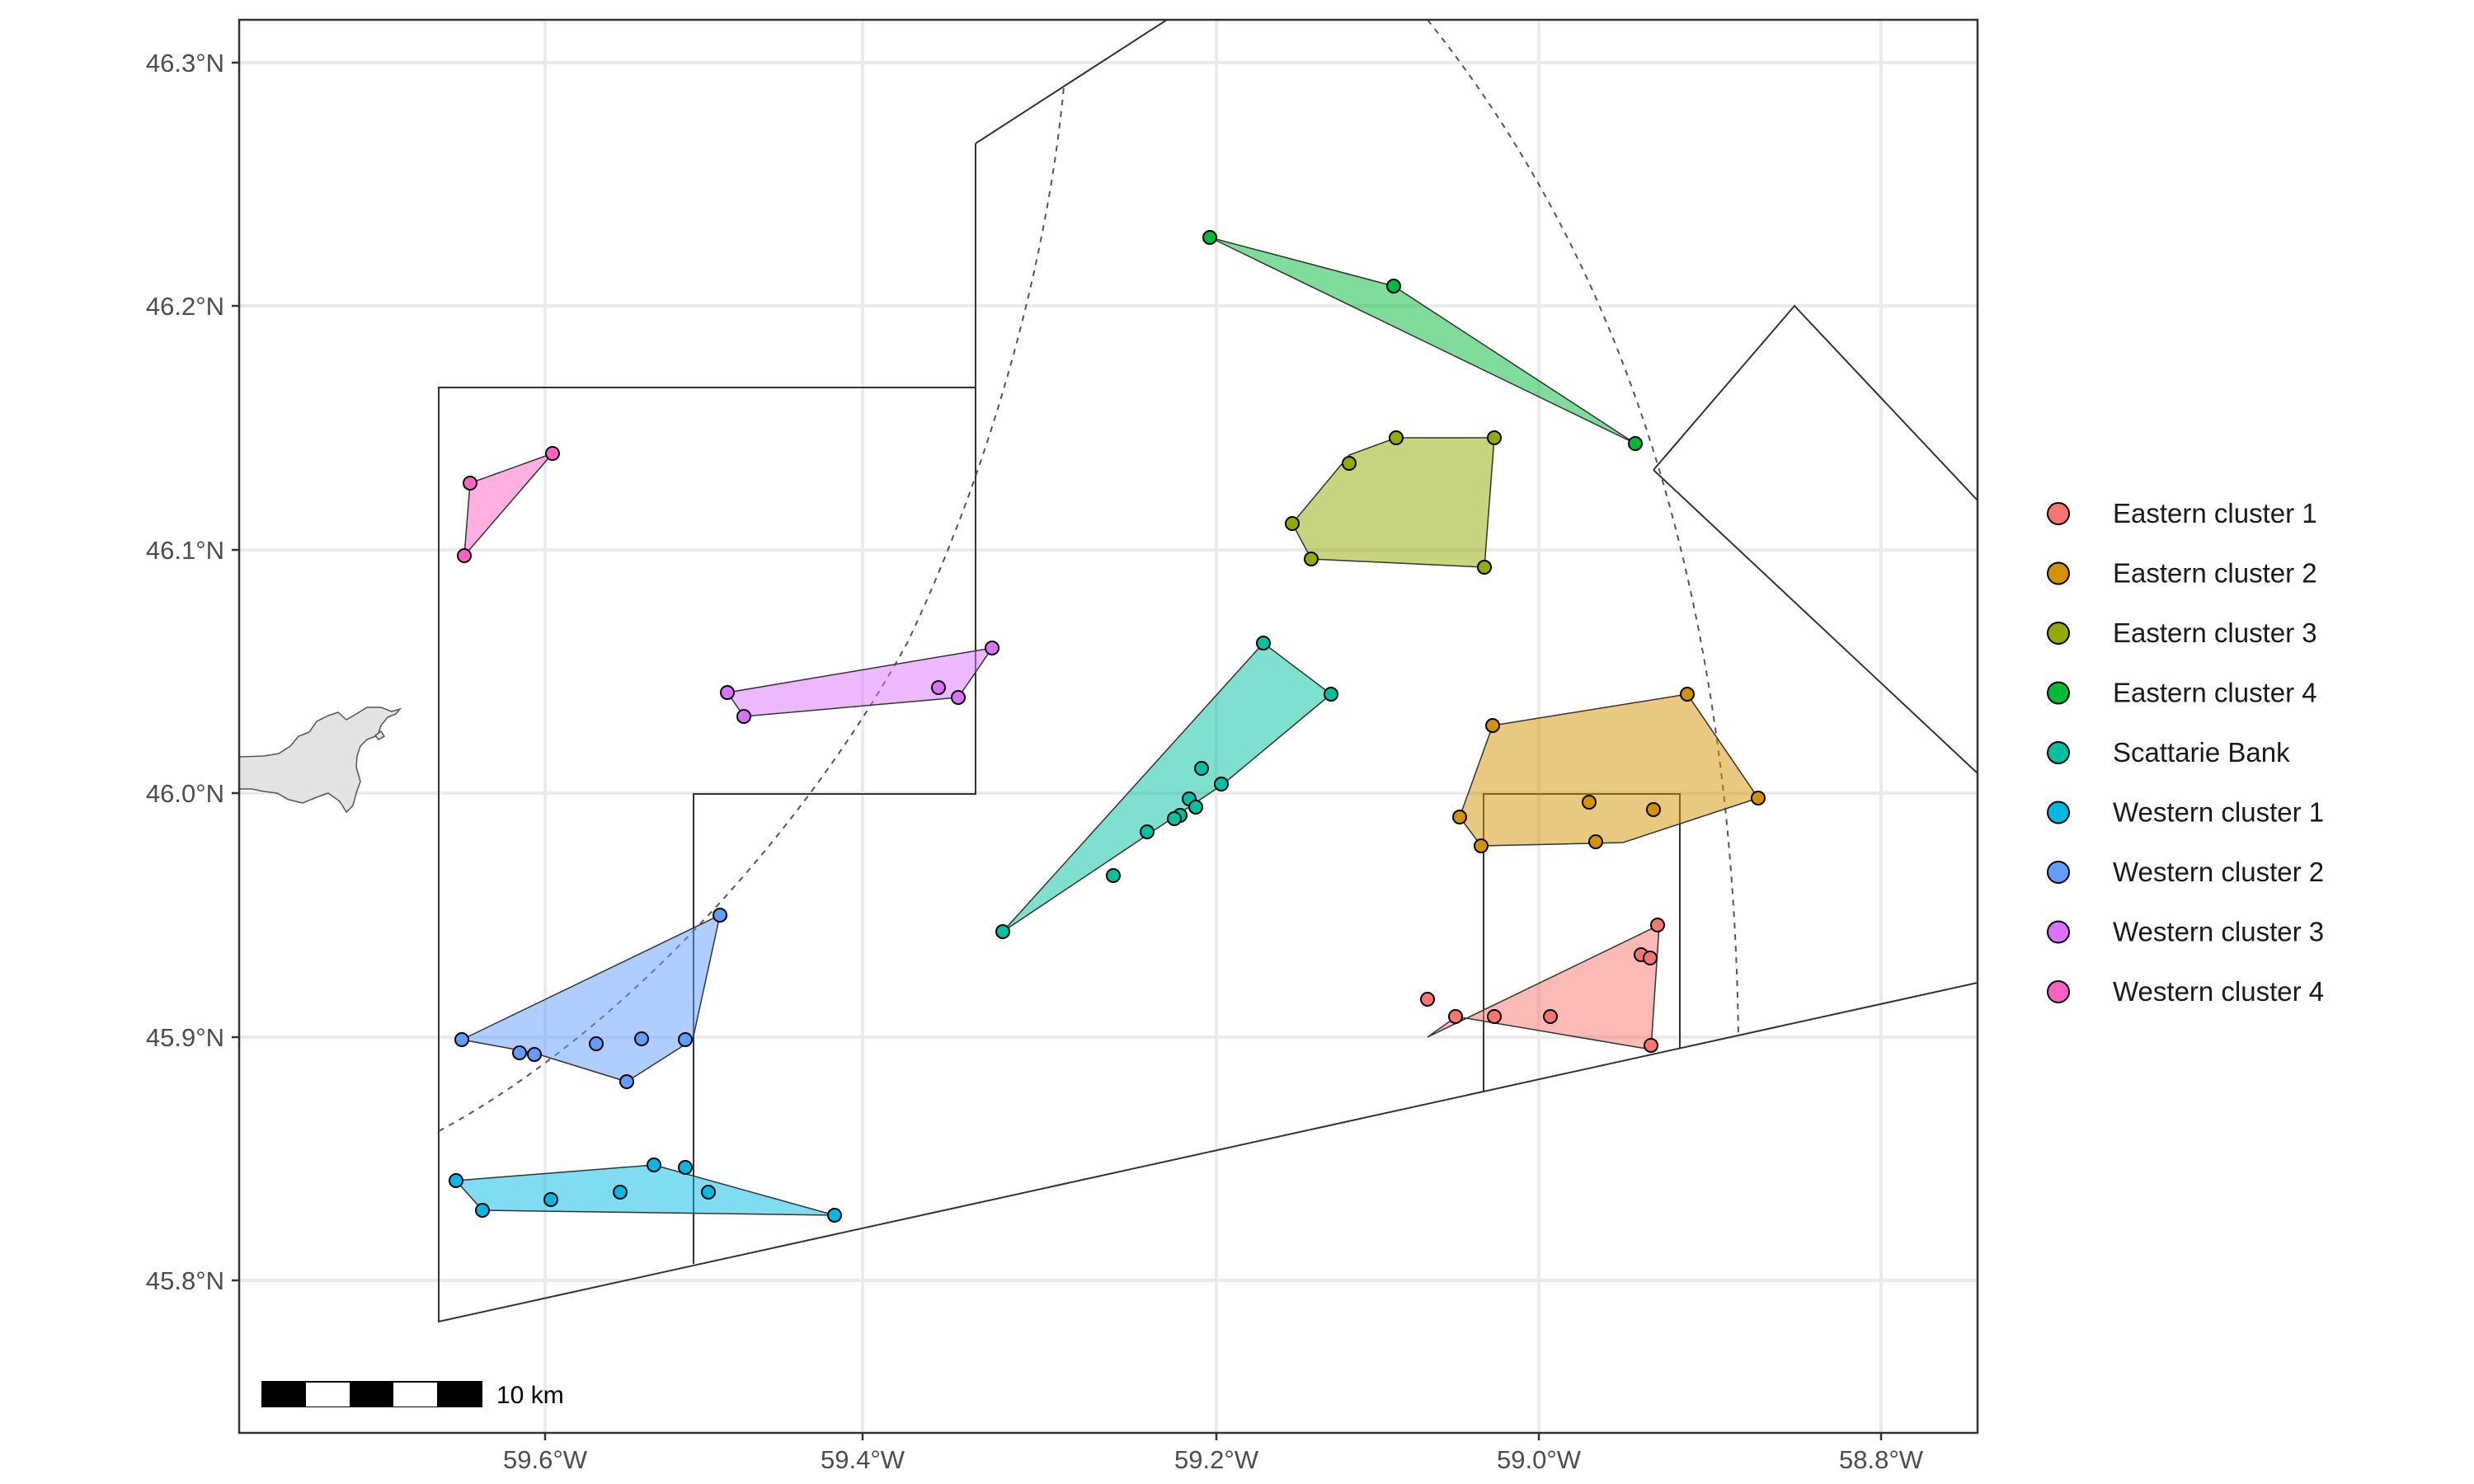  I want to click on x-tick-label: 59.6°W, so click(545, 1459).